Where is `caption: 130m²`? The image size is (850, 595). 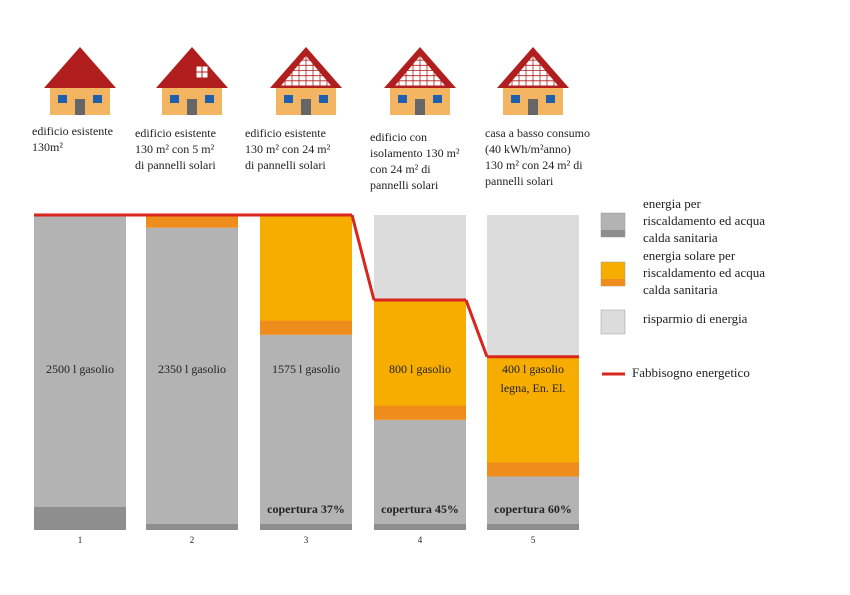
caption: 130m² is located at coordinates (47, 147).